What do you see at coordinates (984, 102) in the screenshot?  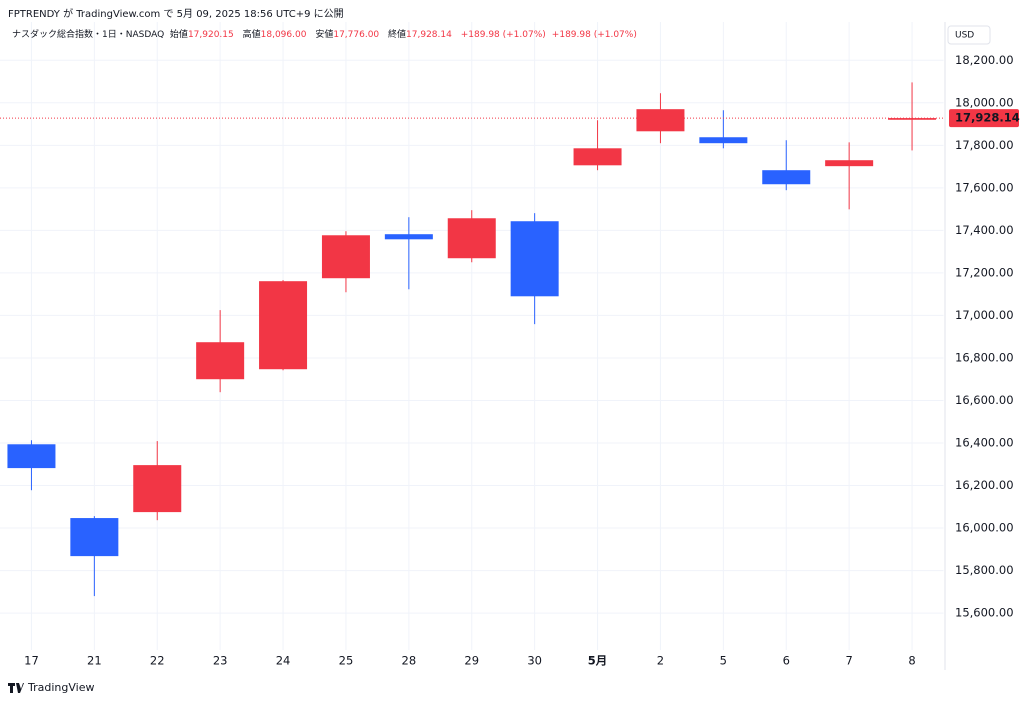 I see `y-tick-label: 18,000.00` at bounding box center [984, 102].